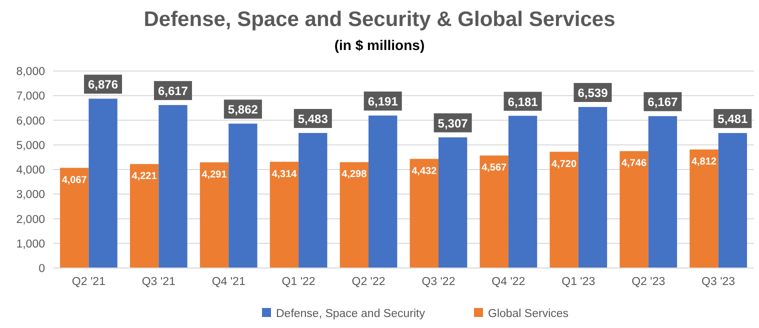 This screenshot has height=328, width=759. I want to click on data-label: 4,432, so click(425, 171).